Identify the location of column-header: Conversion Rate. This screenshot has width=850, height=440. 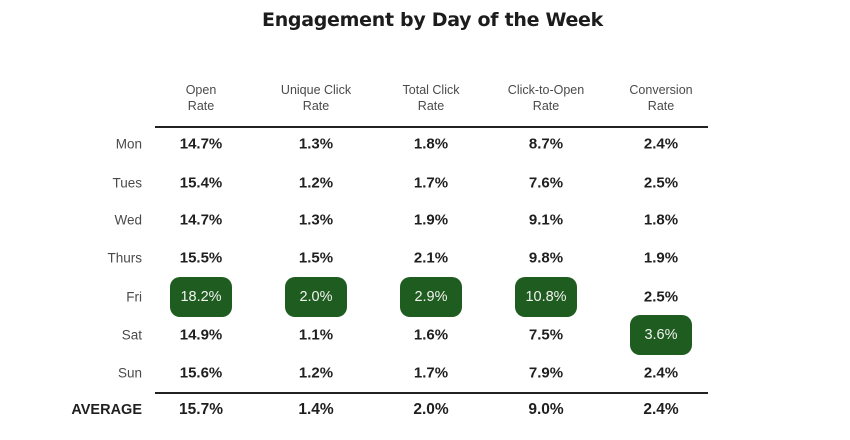
(660, 98).